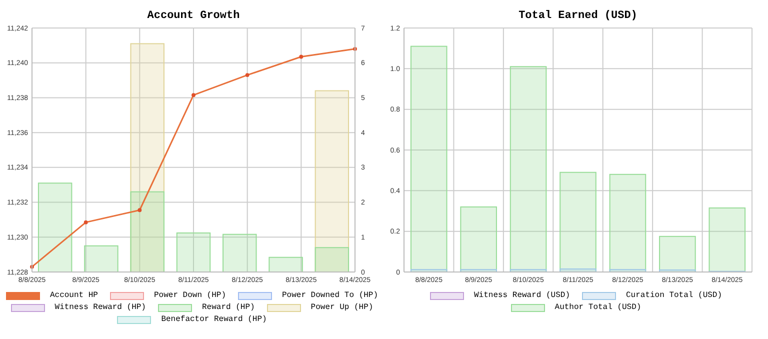 The height and width of the screenshot is (339, 768). I want to click on legend-label: Reward (HP), so click(228, 308).